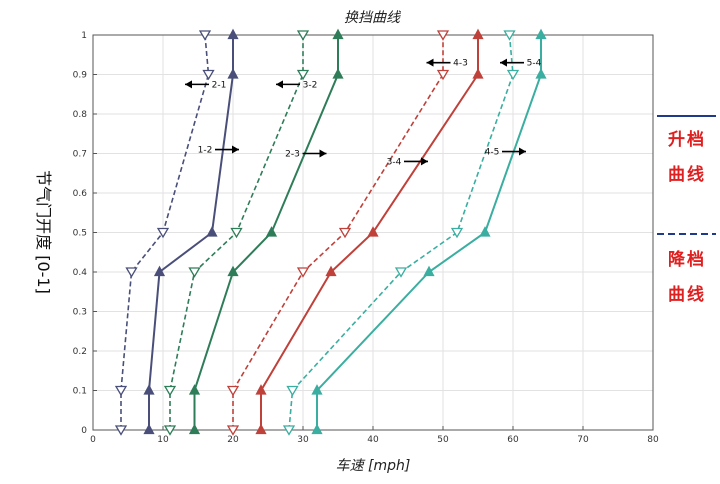 Image resolution: width=720 pixels, height=484 pixels. What do you see at coordinates (687, 294) in the screenshot?
I see `legend-downshift-line2: 曲线` at bounding box center [687, 294].